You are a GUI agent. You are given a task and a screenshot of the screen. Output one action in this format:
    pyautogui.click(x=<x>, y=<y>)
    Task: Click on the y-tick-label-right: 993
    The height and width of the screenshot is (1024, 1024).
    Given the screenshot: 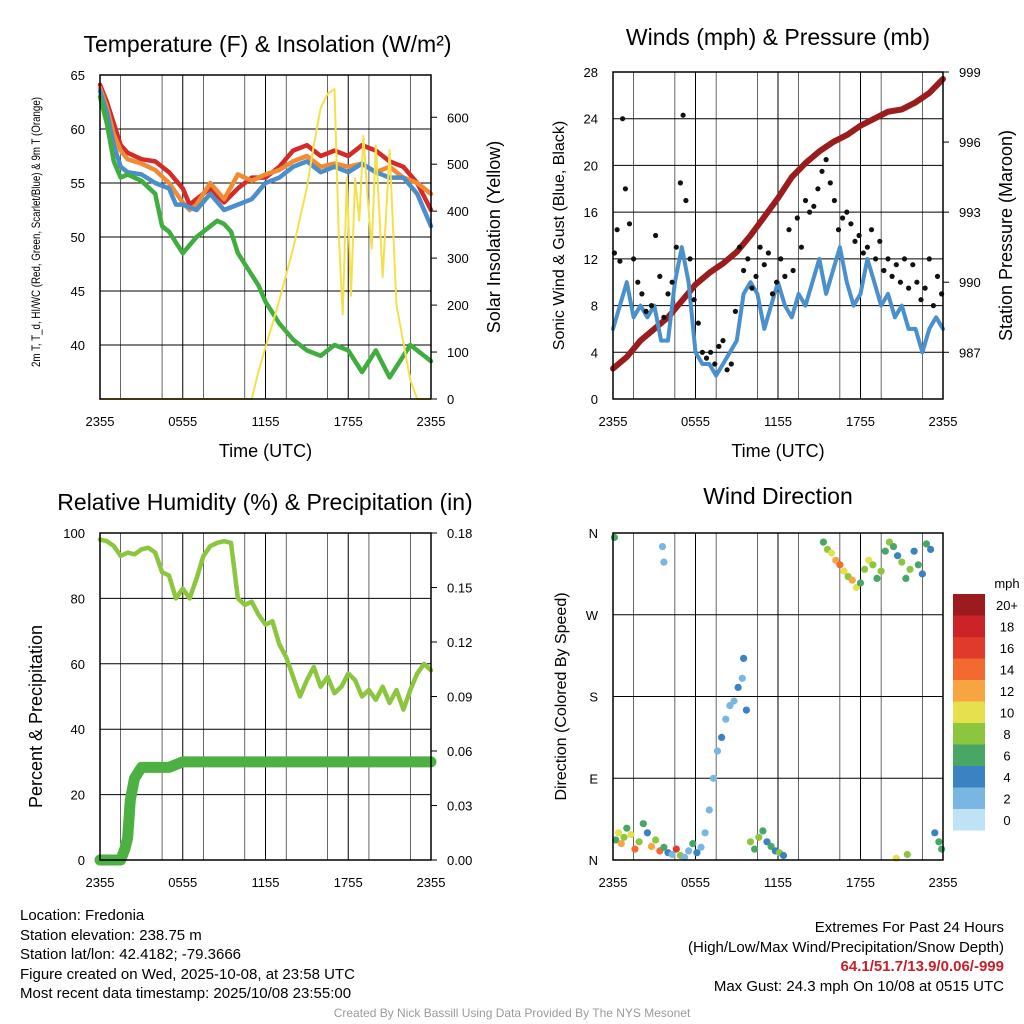 What is the action you would take?
    pyautogui.click(x=970, y=212)
    